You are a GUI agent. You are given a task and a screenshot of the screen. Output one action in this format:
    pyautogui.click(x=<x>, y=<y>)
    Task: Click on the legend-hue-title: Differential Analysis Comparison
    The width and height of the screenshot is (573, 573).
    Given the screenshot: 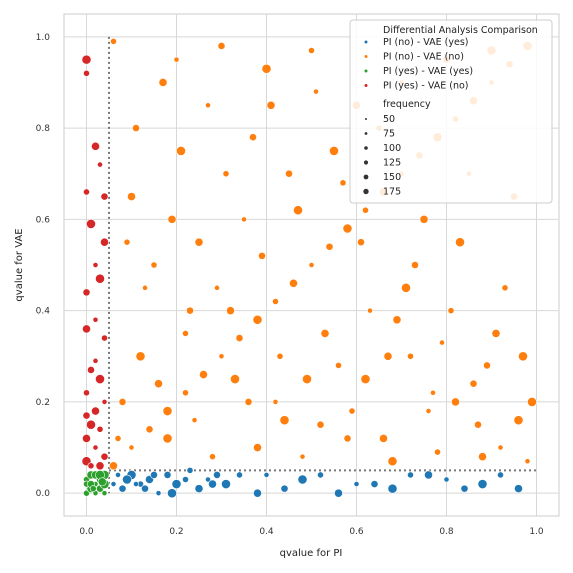 What is the action you would take?
    pyautogui.click(x=460, y=30)
    